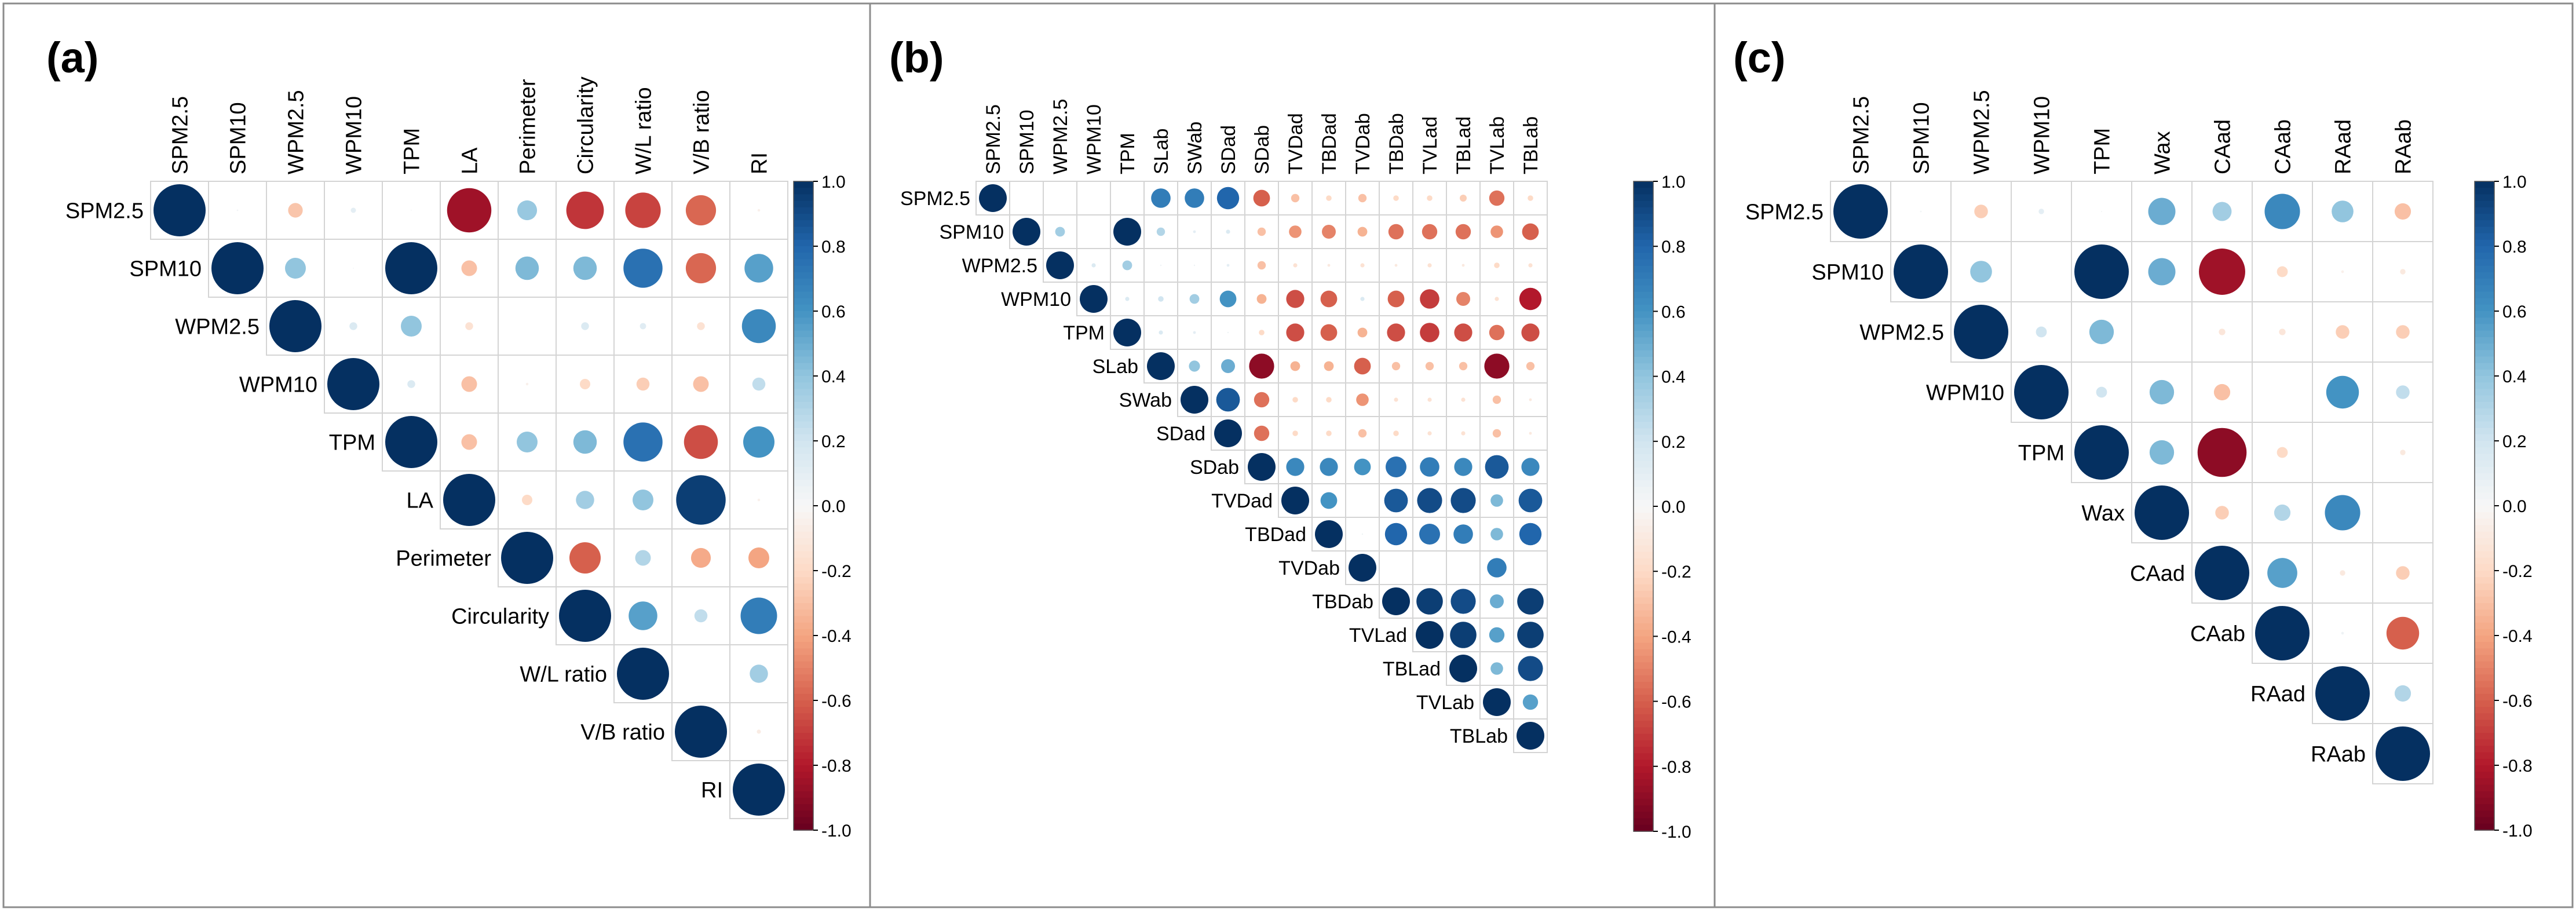  What do you see at coordinates (443, 558) in the screenshot?
I see `row-label-perimeter: Perimeter` at bounding box center [443, 558].